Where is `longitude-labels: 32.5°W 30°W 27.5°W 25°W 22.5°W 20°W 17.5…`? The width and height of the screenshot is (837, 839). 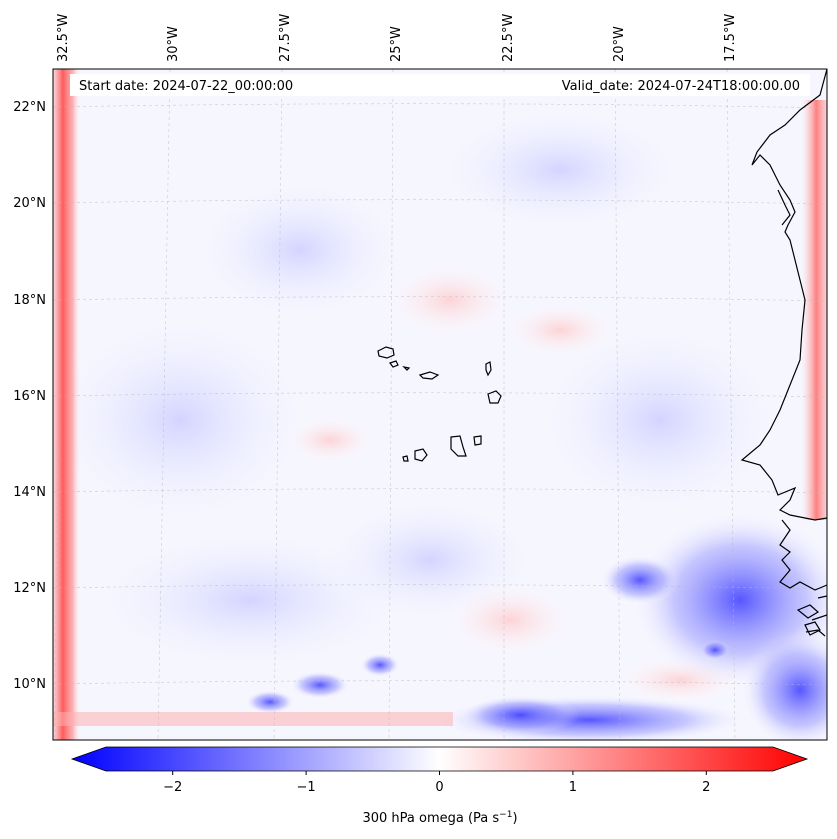
longitude-labels: 32.5°W 30°W 27.5°W 25°W 22.5°W 20°W 17.5… is located at coordinates (397, 38).